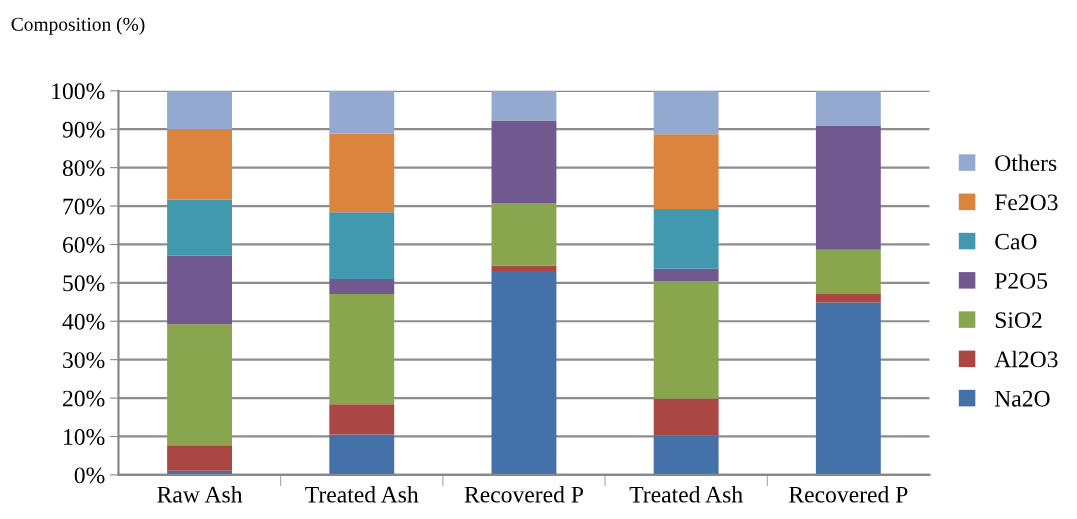 The height and width of the screenshot is (519, 1077). Describe the element at coordinates (1026, 163) in the screenshot. I see `legend-label: Others` at that location.